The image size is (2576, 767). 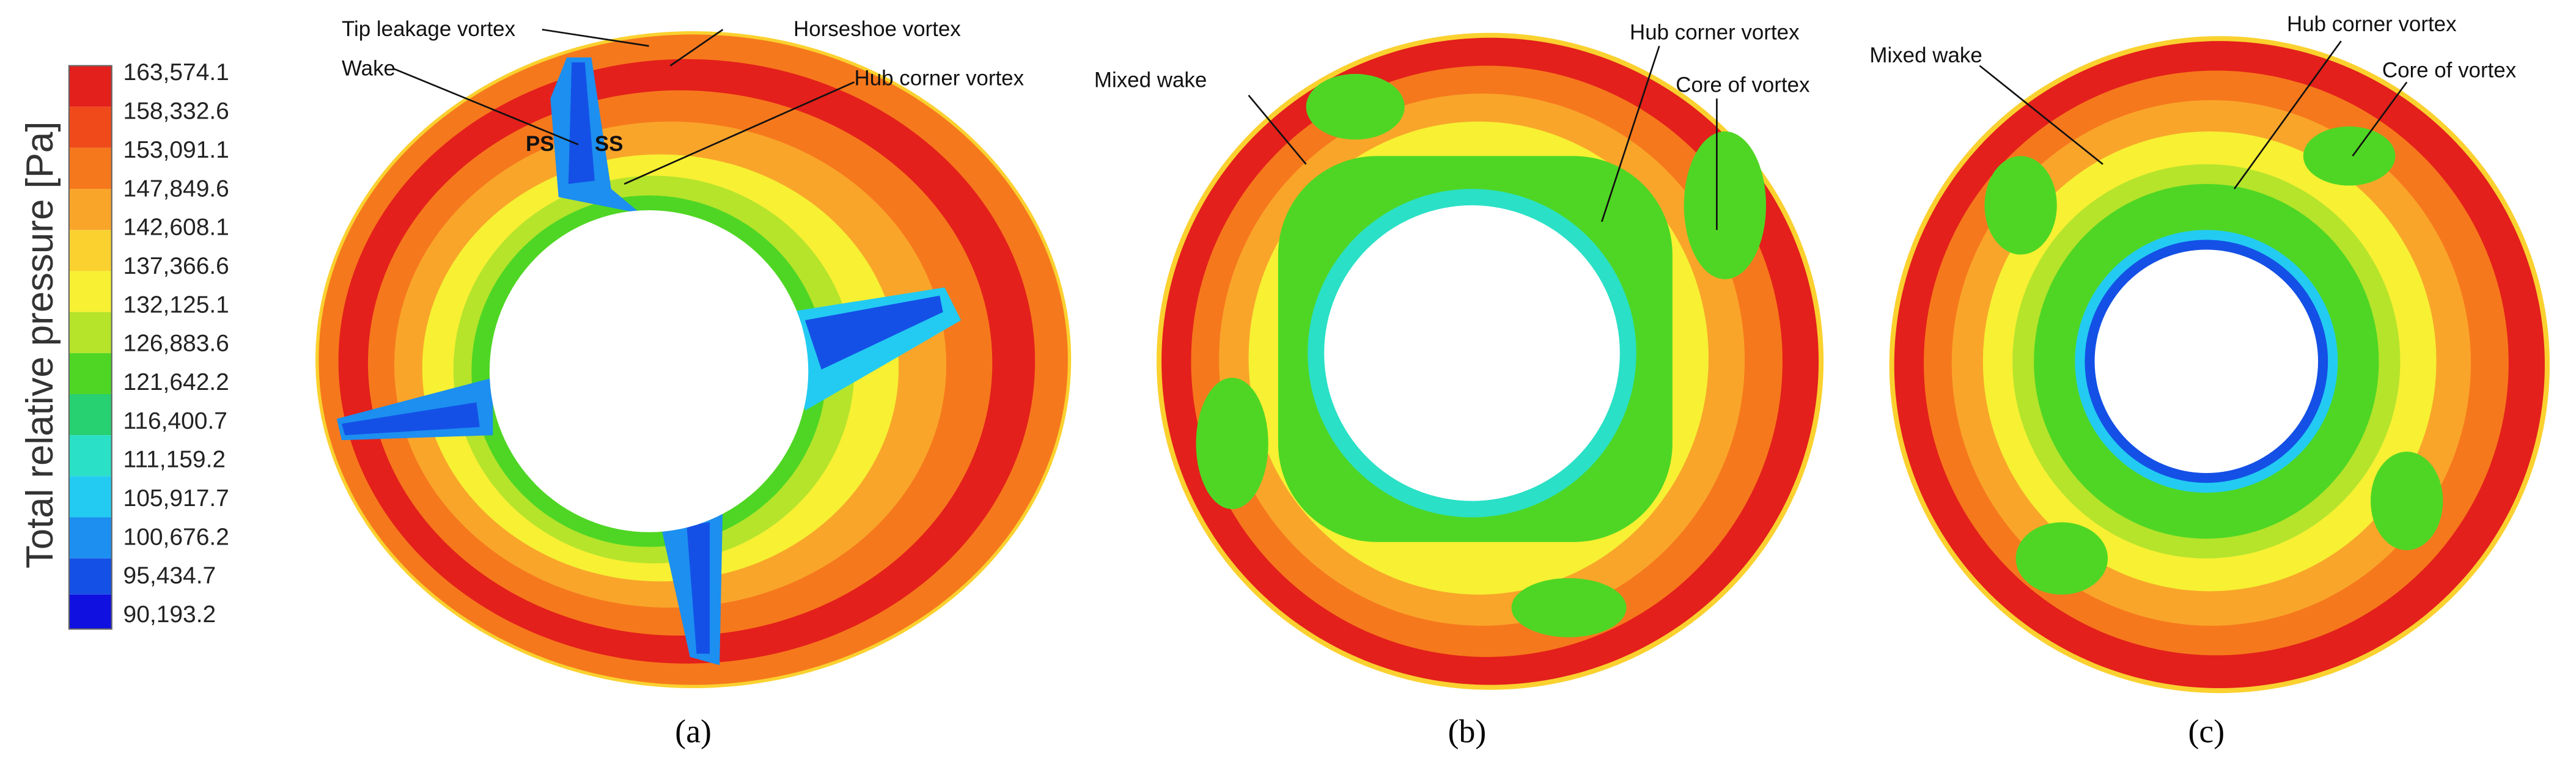 What do you see at coordinates (609, 144) in the screenshot?
I see `annotation: SS` at bounding box center [609, 144].